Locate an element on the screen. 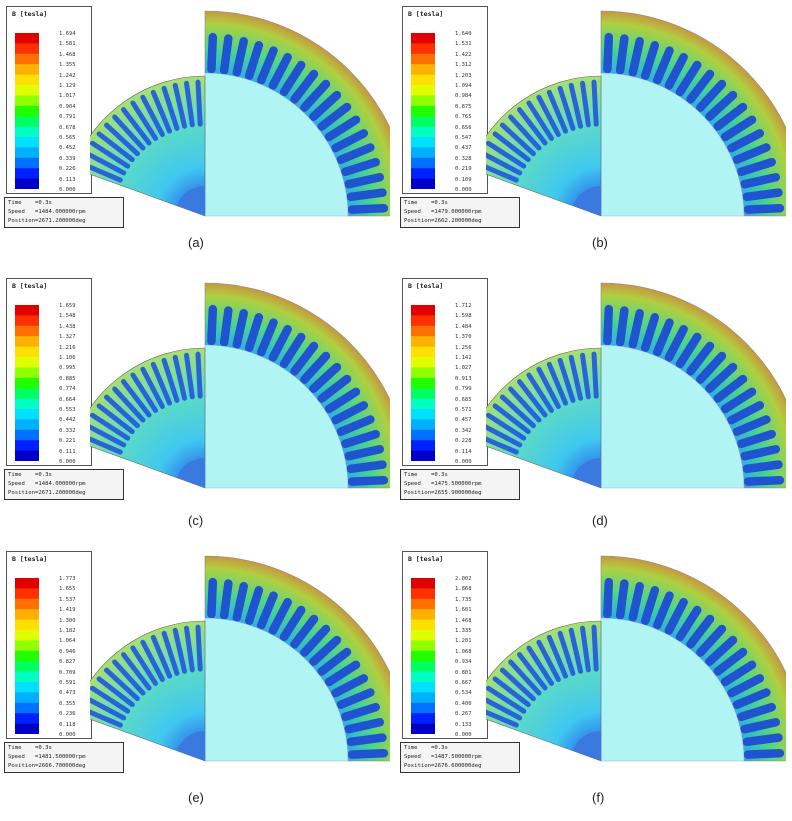  colorbar-tick-label: 1.868 is located at coordinates (463, 589).